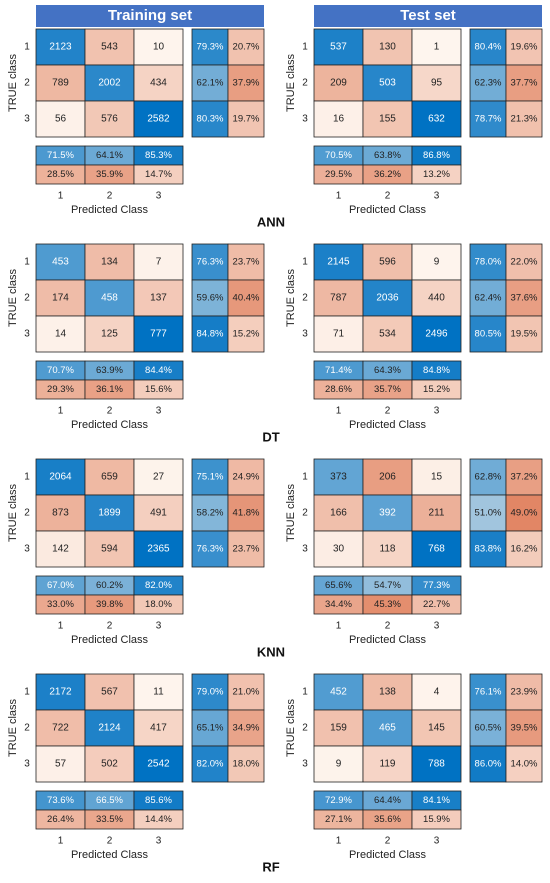 The width and height of the screenshot is (550, 883). I want to click on knn-test-col-tick: 1, so click(339, 626).